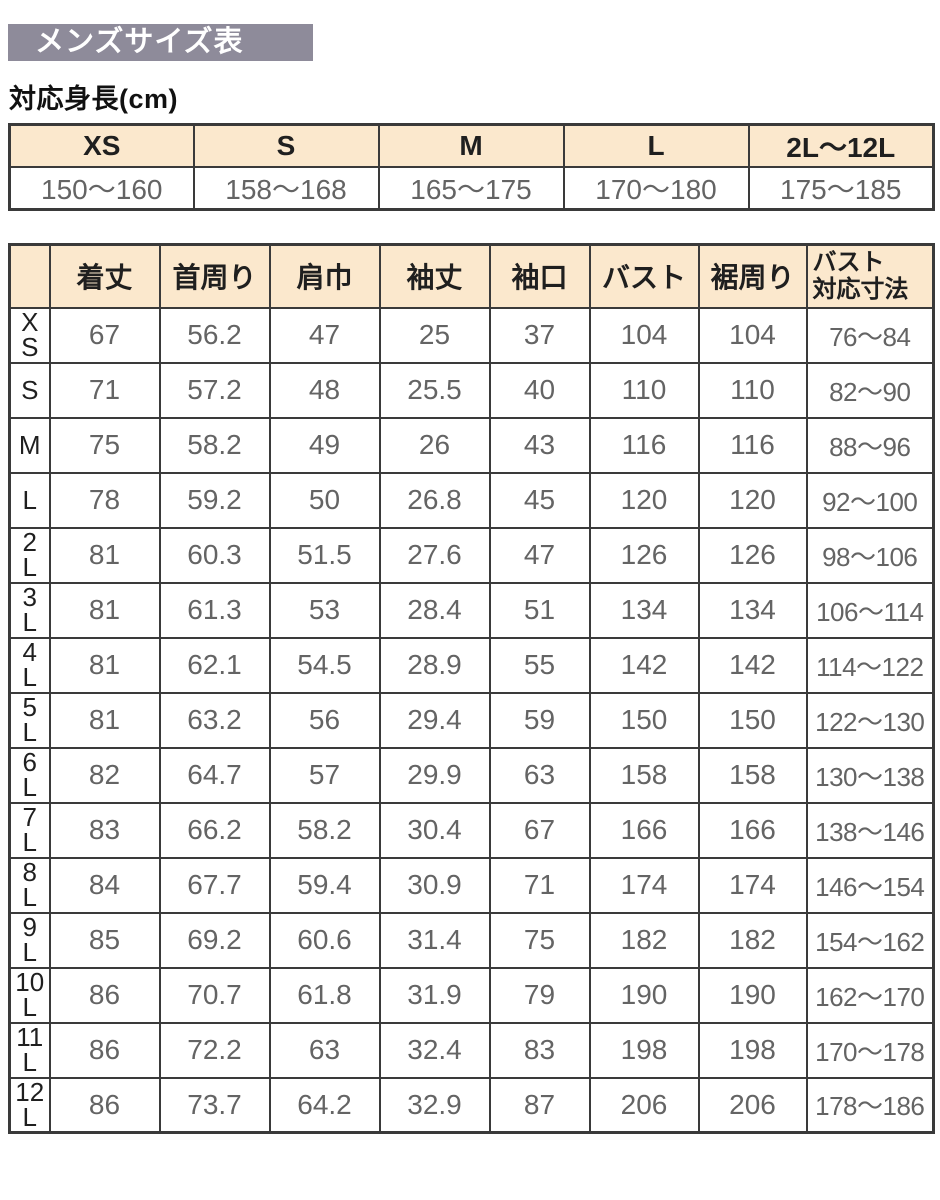 This screenshot has width=940, height=1200. What do you see at coordinates (841, 145) in the screenshot?
I see `height-table-column-header: 2L〜12L` at bounding box center [841, 145].